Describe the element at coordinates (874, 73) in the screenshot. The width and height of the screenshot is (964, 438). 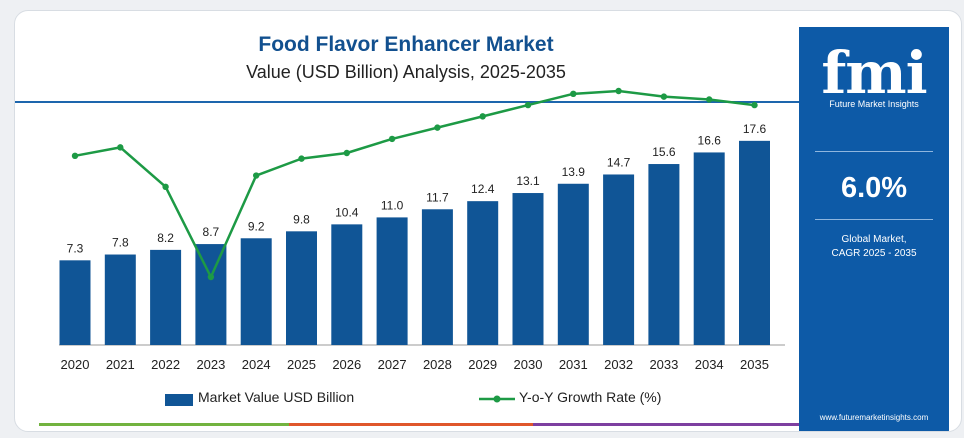
I see `fmi-logo: fmi` at that location.